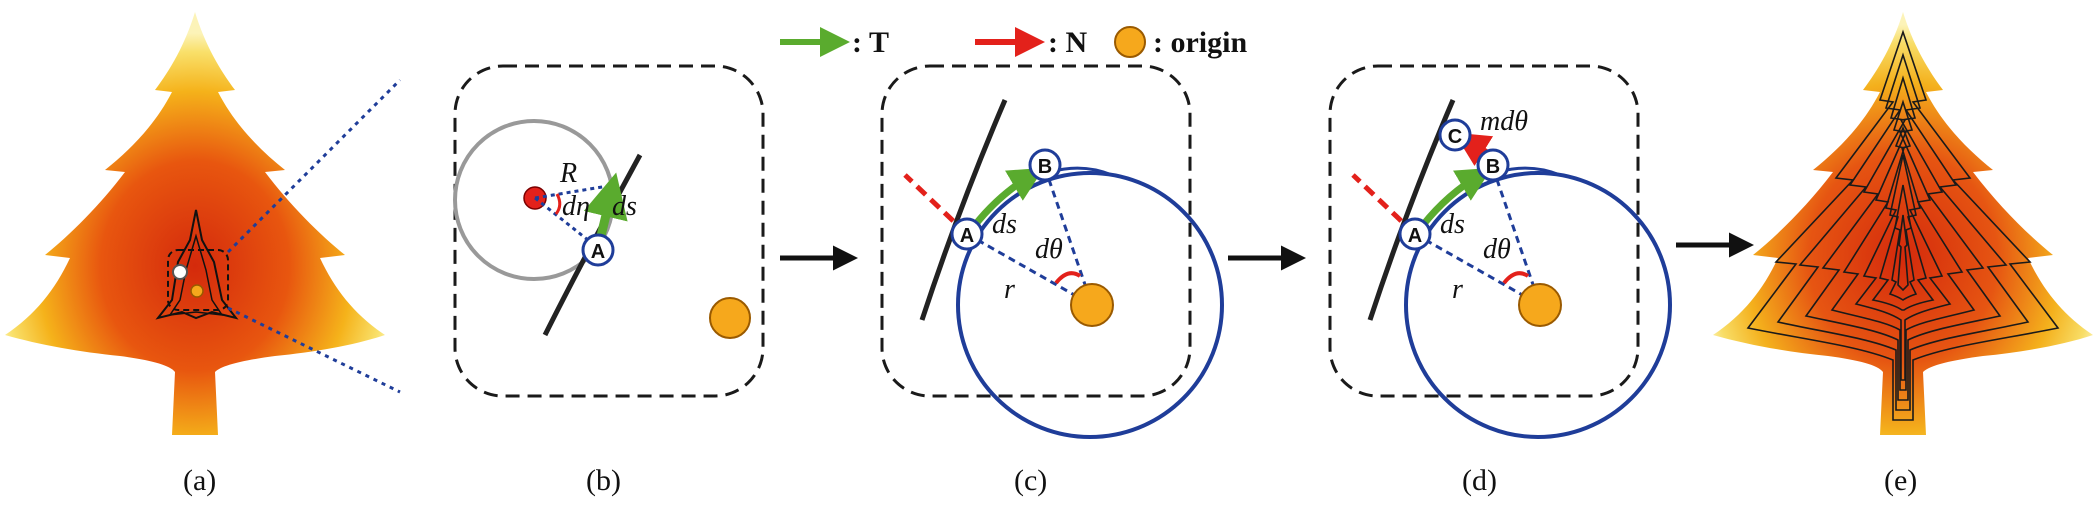  Describe the element at coordinates (1004, 224) in the screenshot. I see `arc-label-c: ds` at that location.